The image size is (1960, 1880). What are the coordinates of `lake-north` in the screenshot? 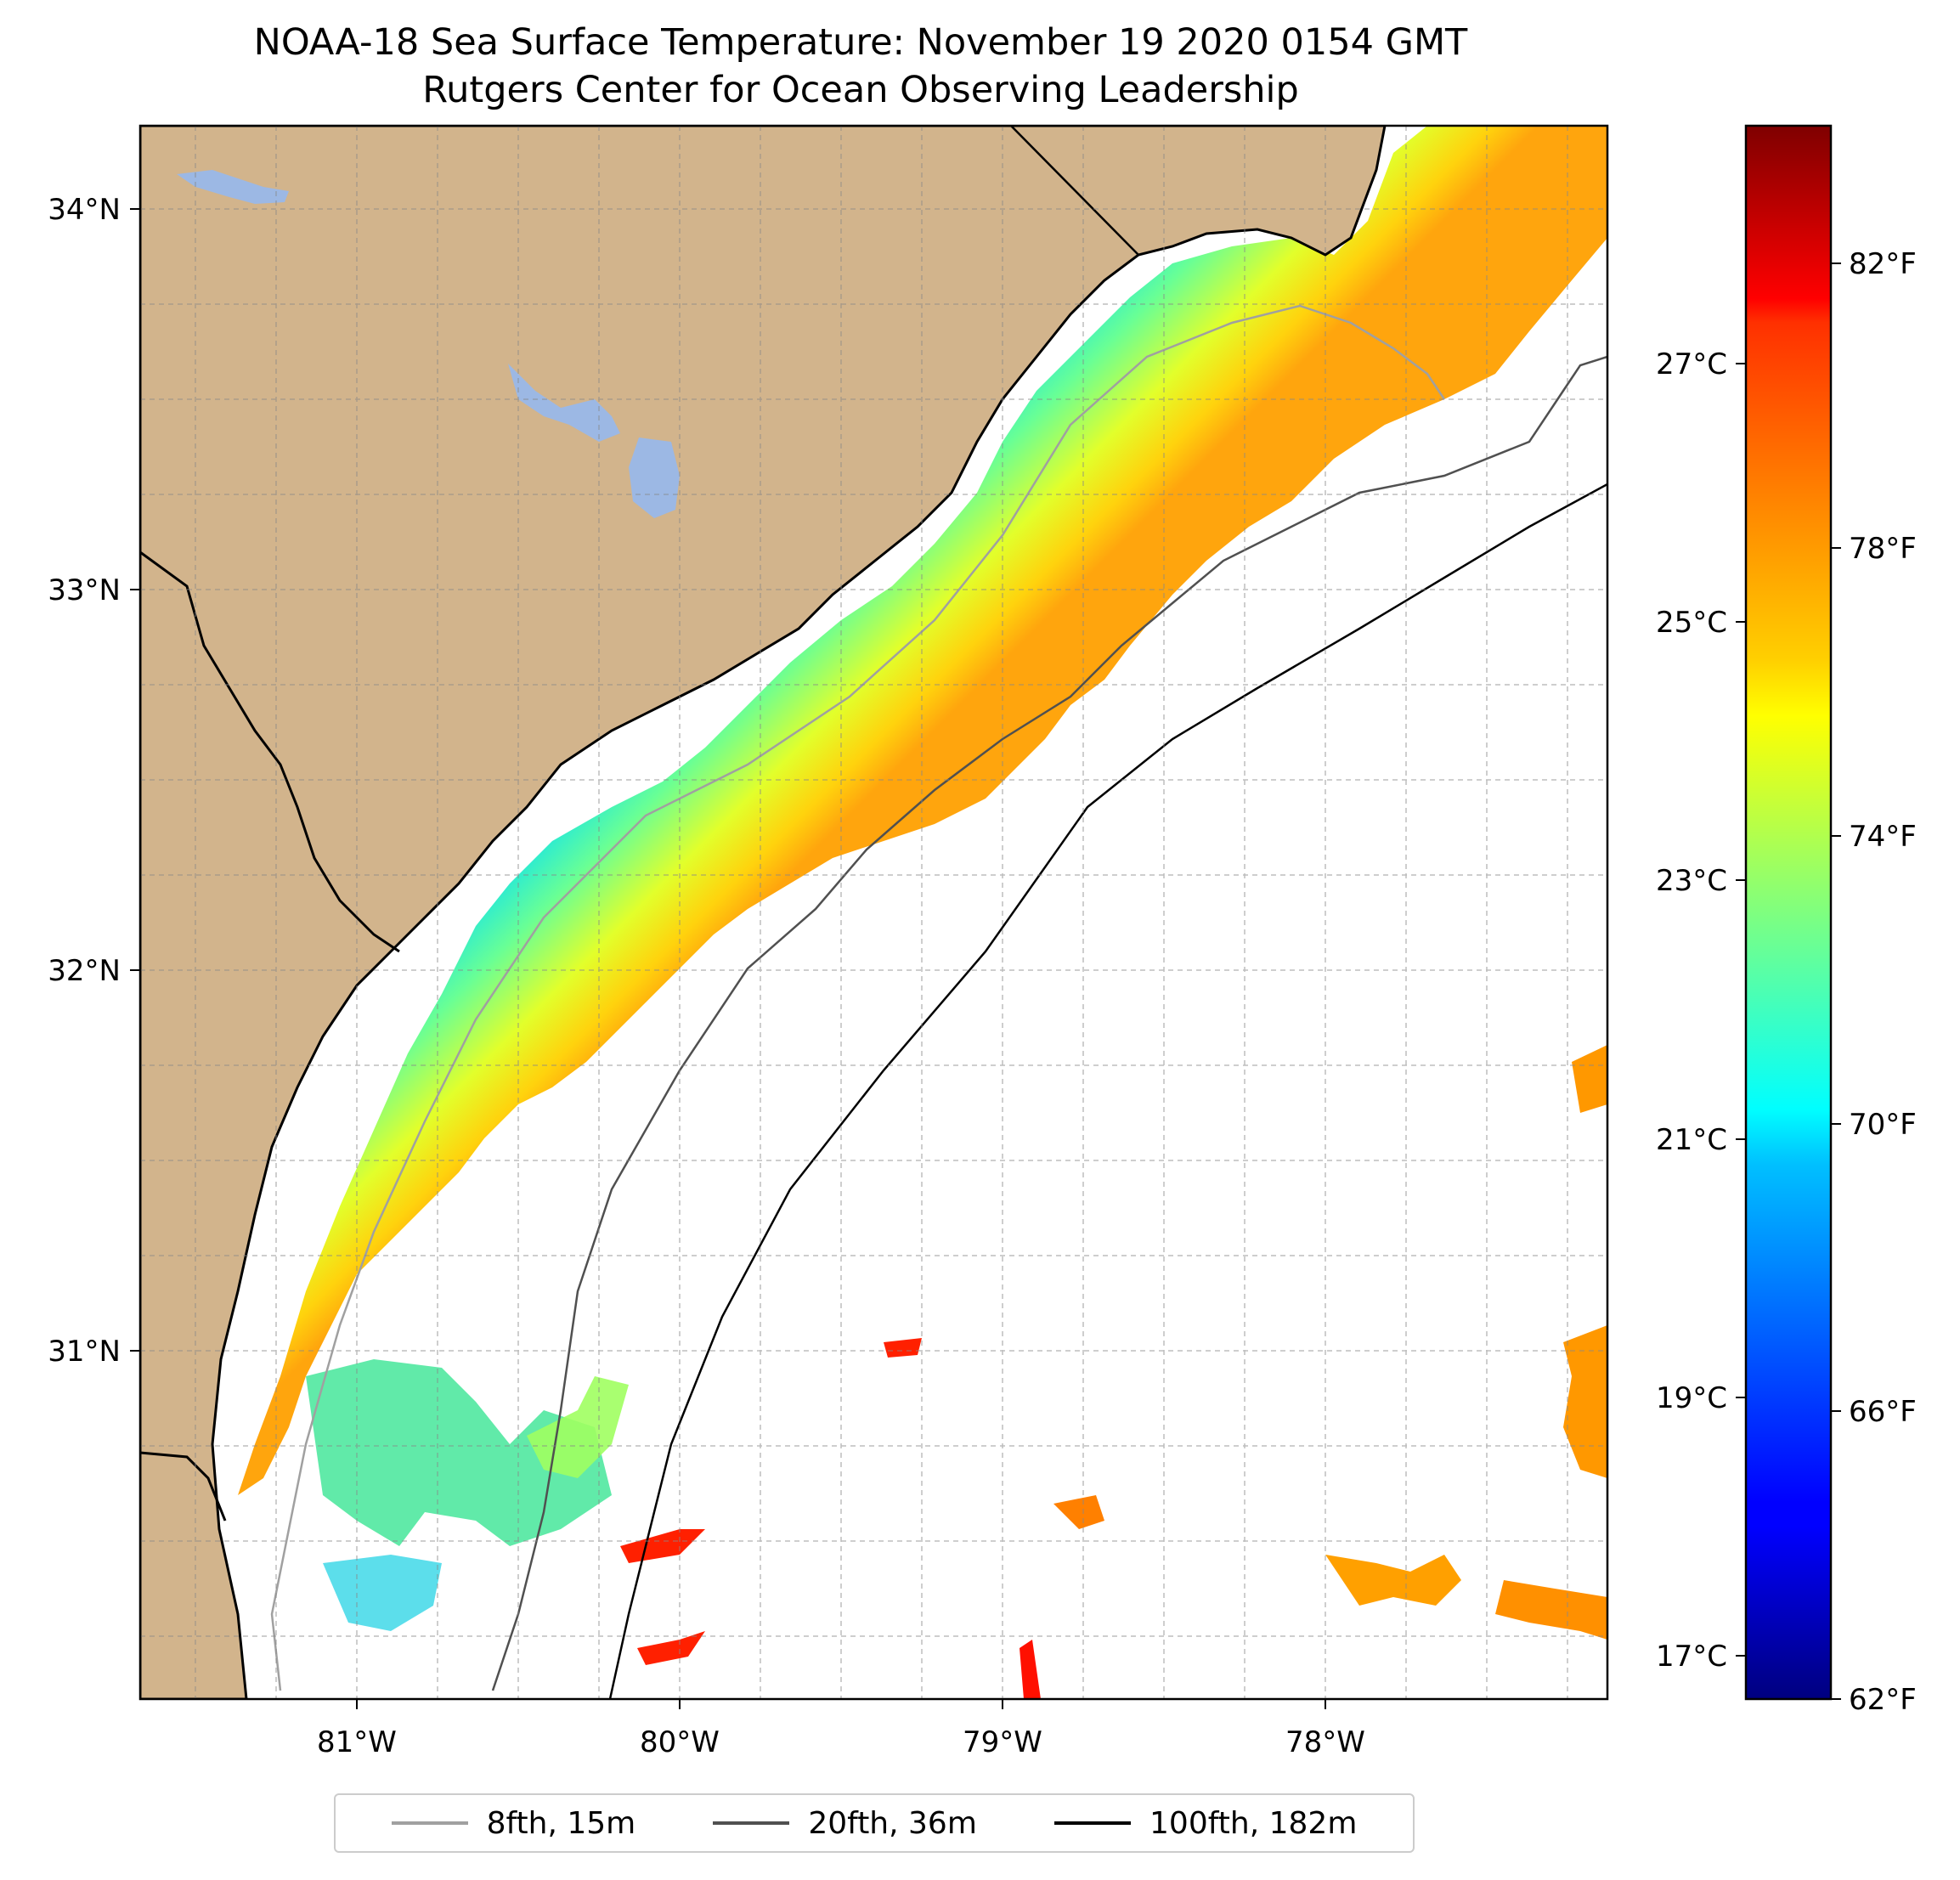 It's located at (233, 187).